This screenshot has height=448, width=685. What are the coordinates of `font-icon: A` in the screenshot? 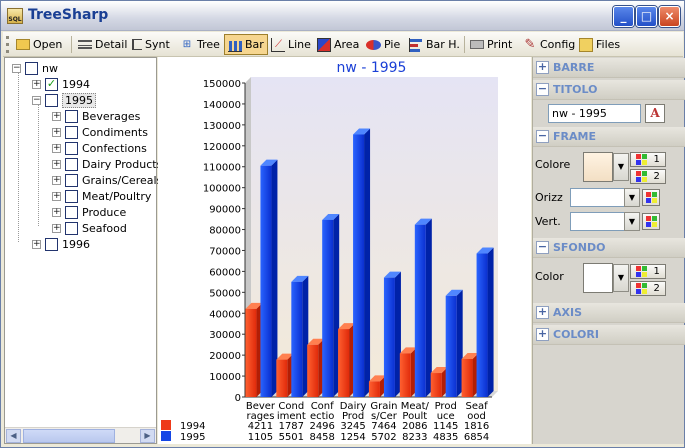 It's located at (655, 113).